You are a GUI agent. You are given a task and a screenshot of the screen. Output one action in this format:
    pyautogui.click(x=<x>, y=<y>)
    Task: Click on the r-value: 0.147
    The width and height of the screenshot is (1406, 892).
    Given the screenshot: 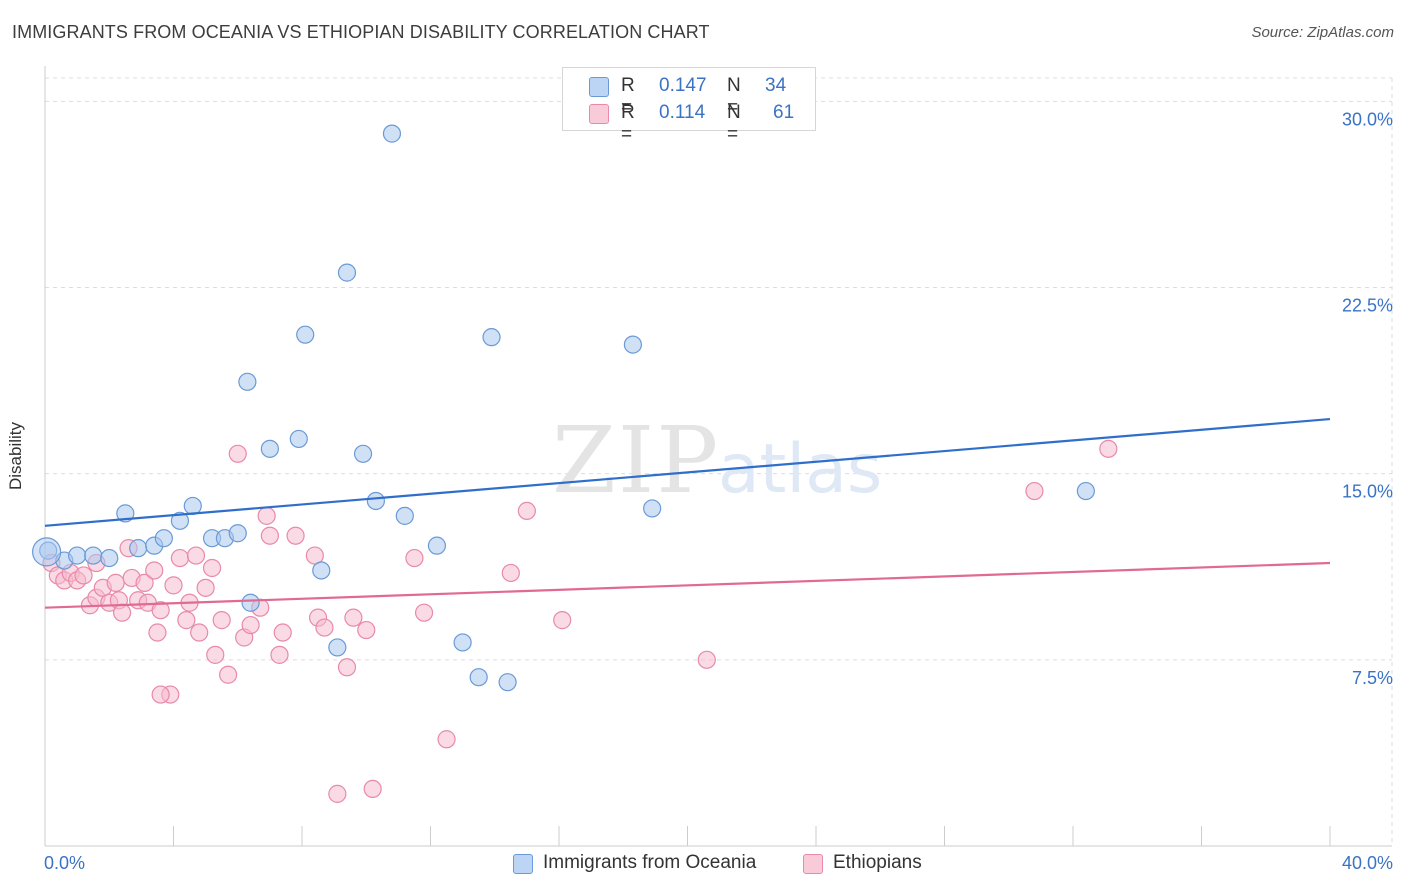 What is the action you would take?
    pyautogui.click(x=683, y=85)
    